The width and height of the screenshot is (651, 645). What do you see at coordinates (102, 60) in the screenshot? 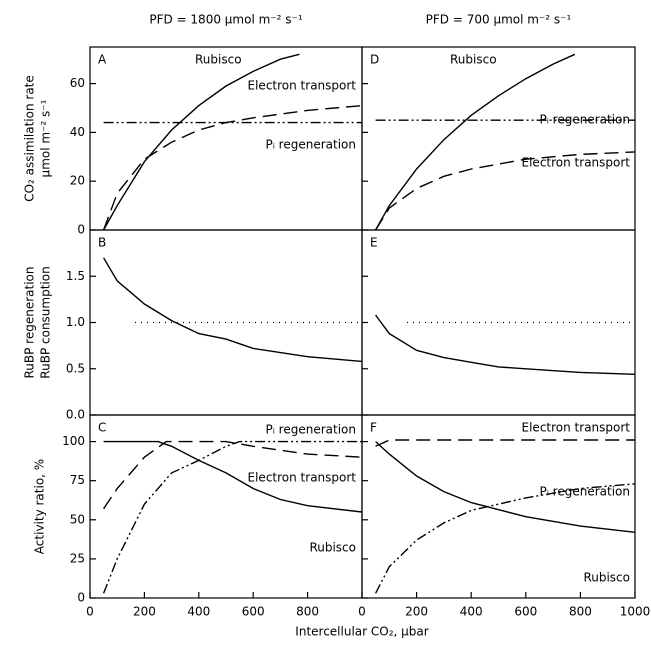
I see `panel-letter: A` at bounding box center [102, 60].